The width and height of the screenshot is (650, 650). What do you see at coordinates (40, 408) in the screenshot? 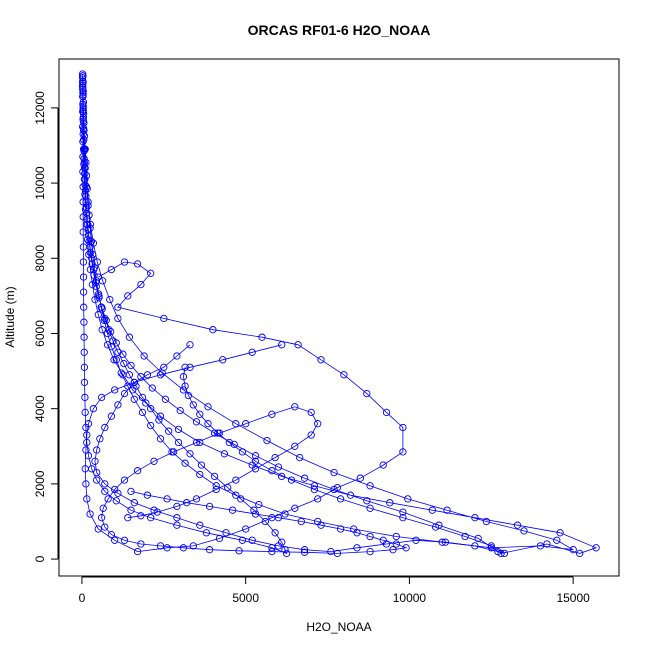
I see `y-tick-label: 4000` at bounding box center [40, 408].